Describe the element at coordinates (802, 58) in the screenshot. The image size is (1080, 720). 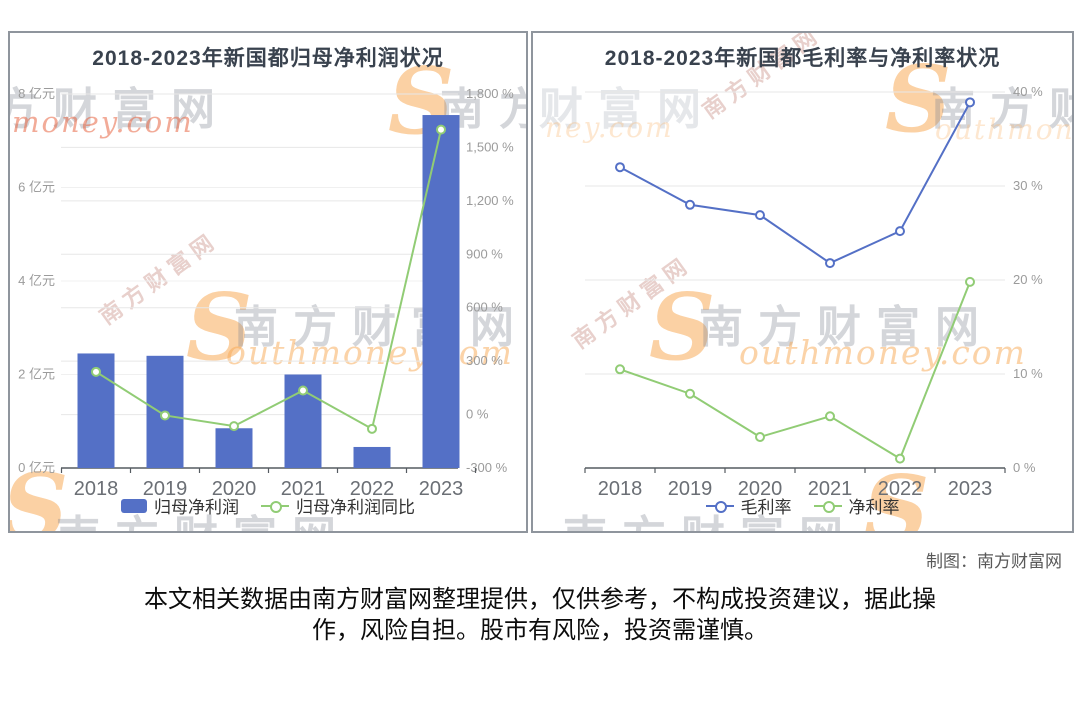
I see `chart-title: 2018-2023年新国都毛利率与净利率状况` at that location.